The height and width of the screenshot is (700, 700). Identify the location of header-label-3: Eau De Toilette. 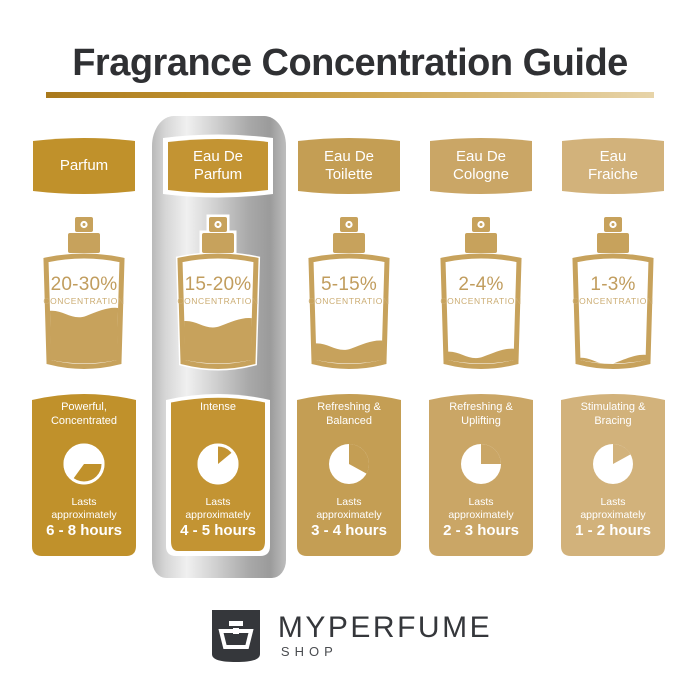
(349, 165).